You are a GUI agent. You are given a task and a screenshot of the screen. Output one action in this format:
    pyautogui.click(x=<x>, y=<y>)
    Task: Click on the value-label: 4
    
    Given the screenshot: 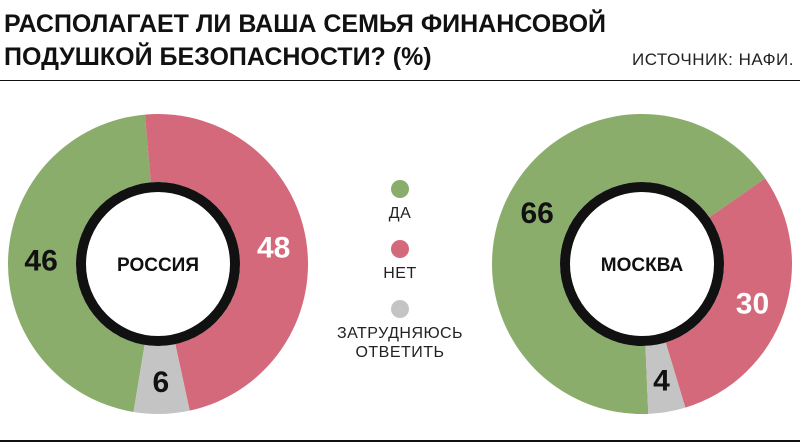 What is the action you would take?
    pyautogui.click(x=661, y=380)
    